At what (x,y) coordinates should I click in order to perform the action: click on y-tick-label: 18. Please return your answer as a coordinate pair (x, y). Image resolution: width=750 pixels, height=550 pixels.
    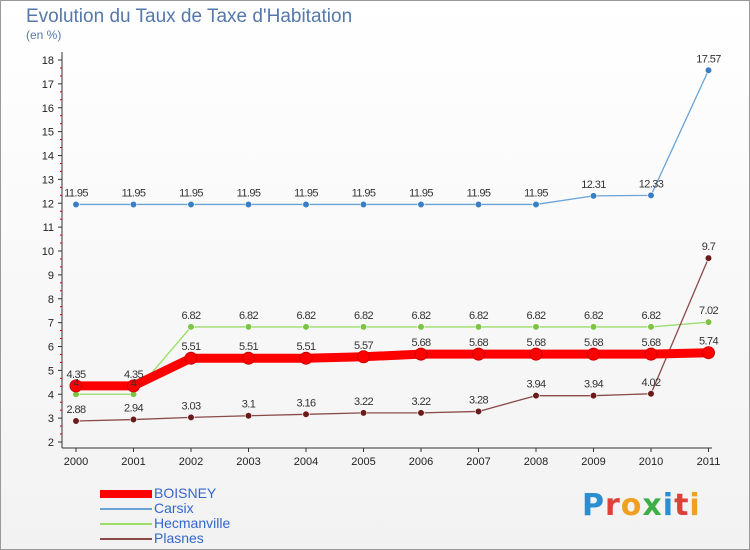
    Looking at the image, I should click on (48, 61).